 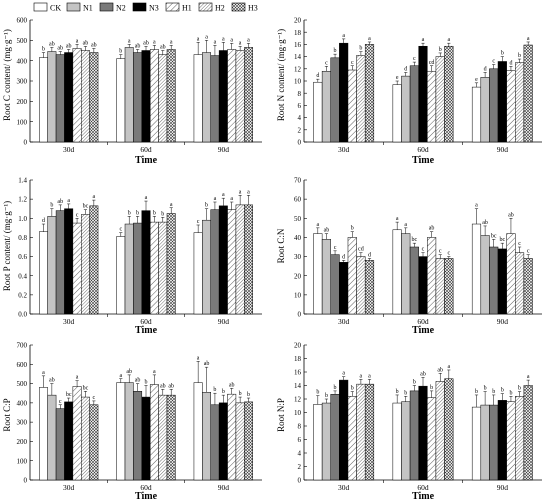 I want to click on bar-h3-60d, so click(x=171, y=437).